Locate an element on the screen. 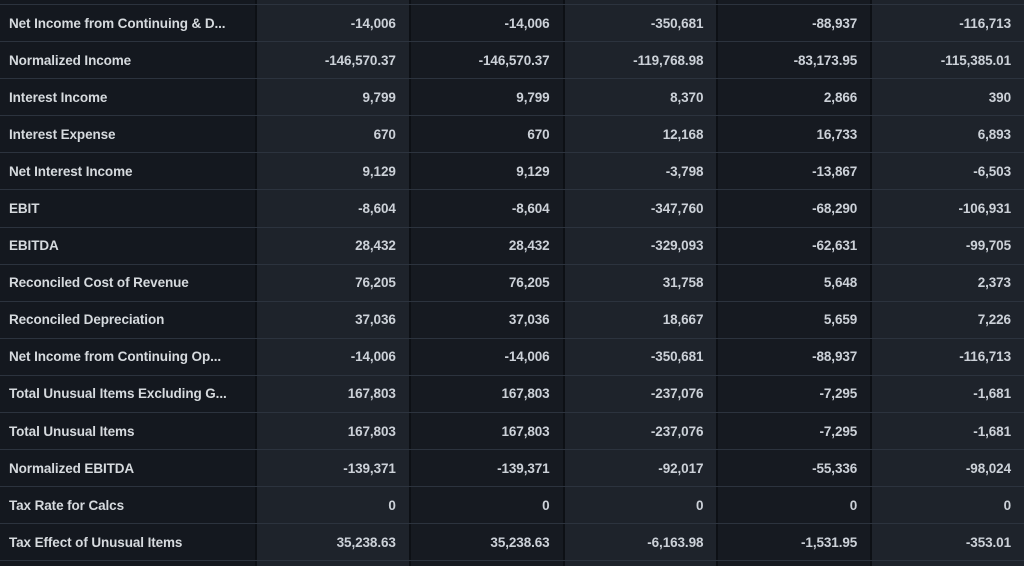 Image resolution: width=1024 pixels, height=566 pixels. value-cell: -139,371 is located at coordinates (332, 468).